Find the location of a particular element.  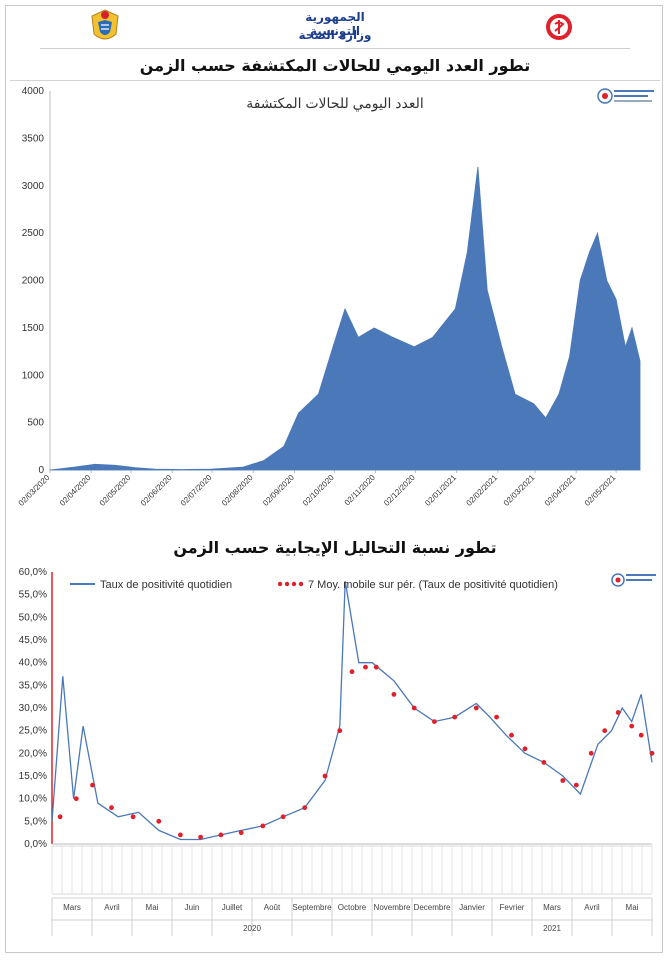

y-tick-label: 30,0% is located at coordinates (33, 708).